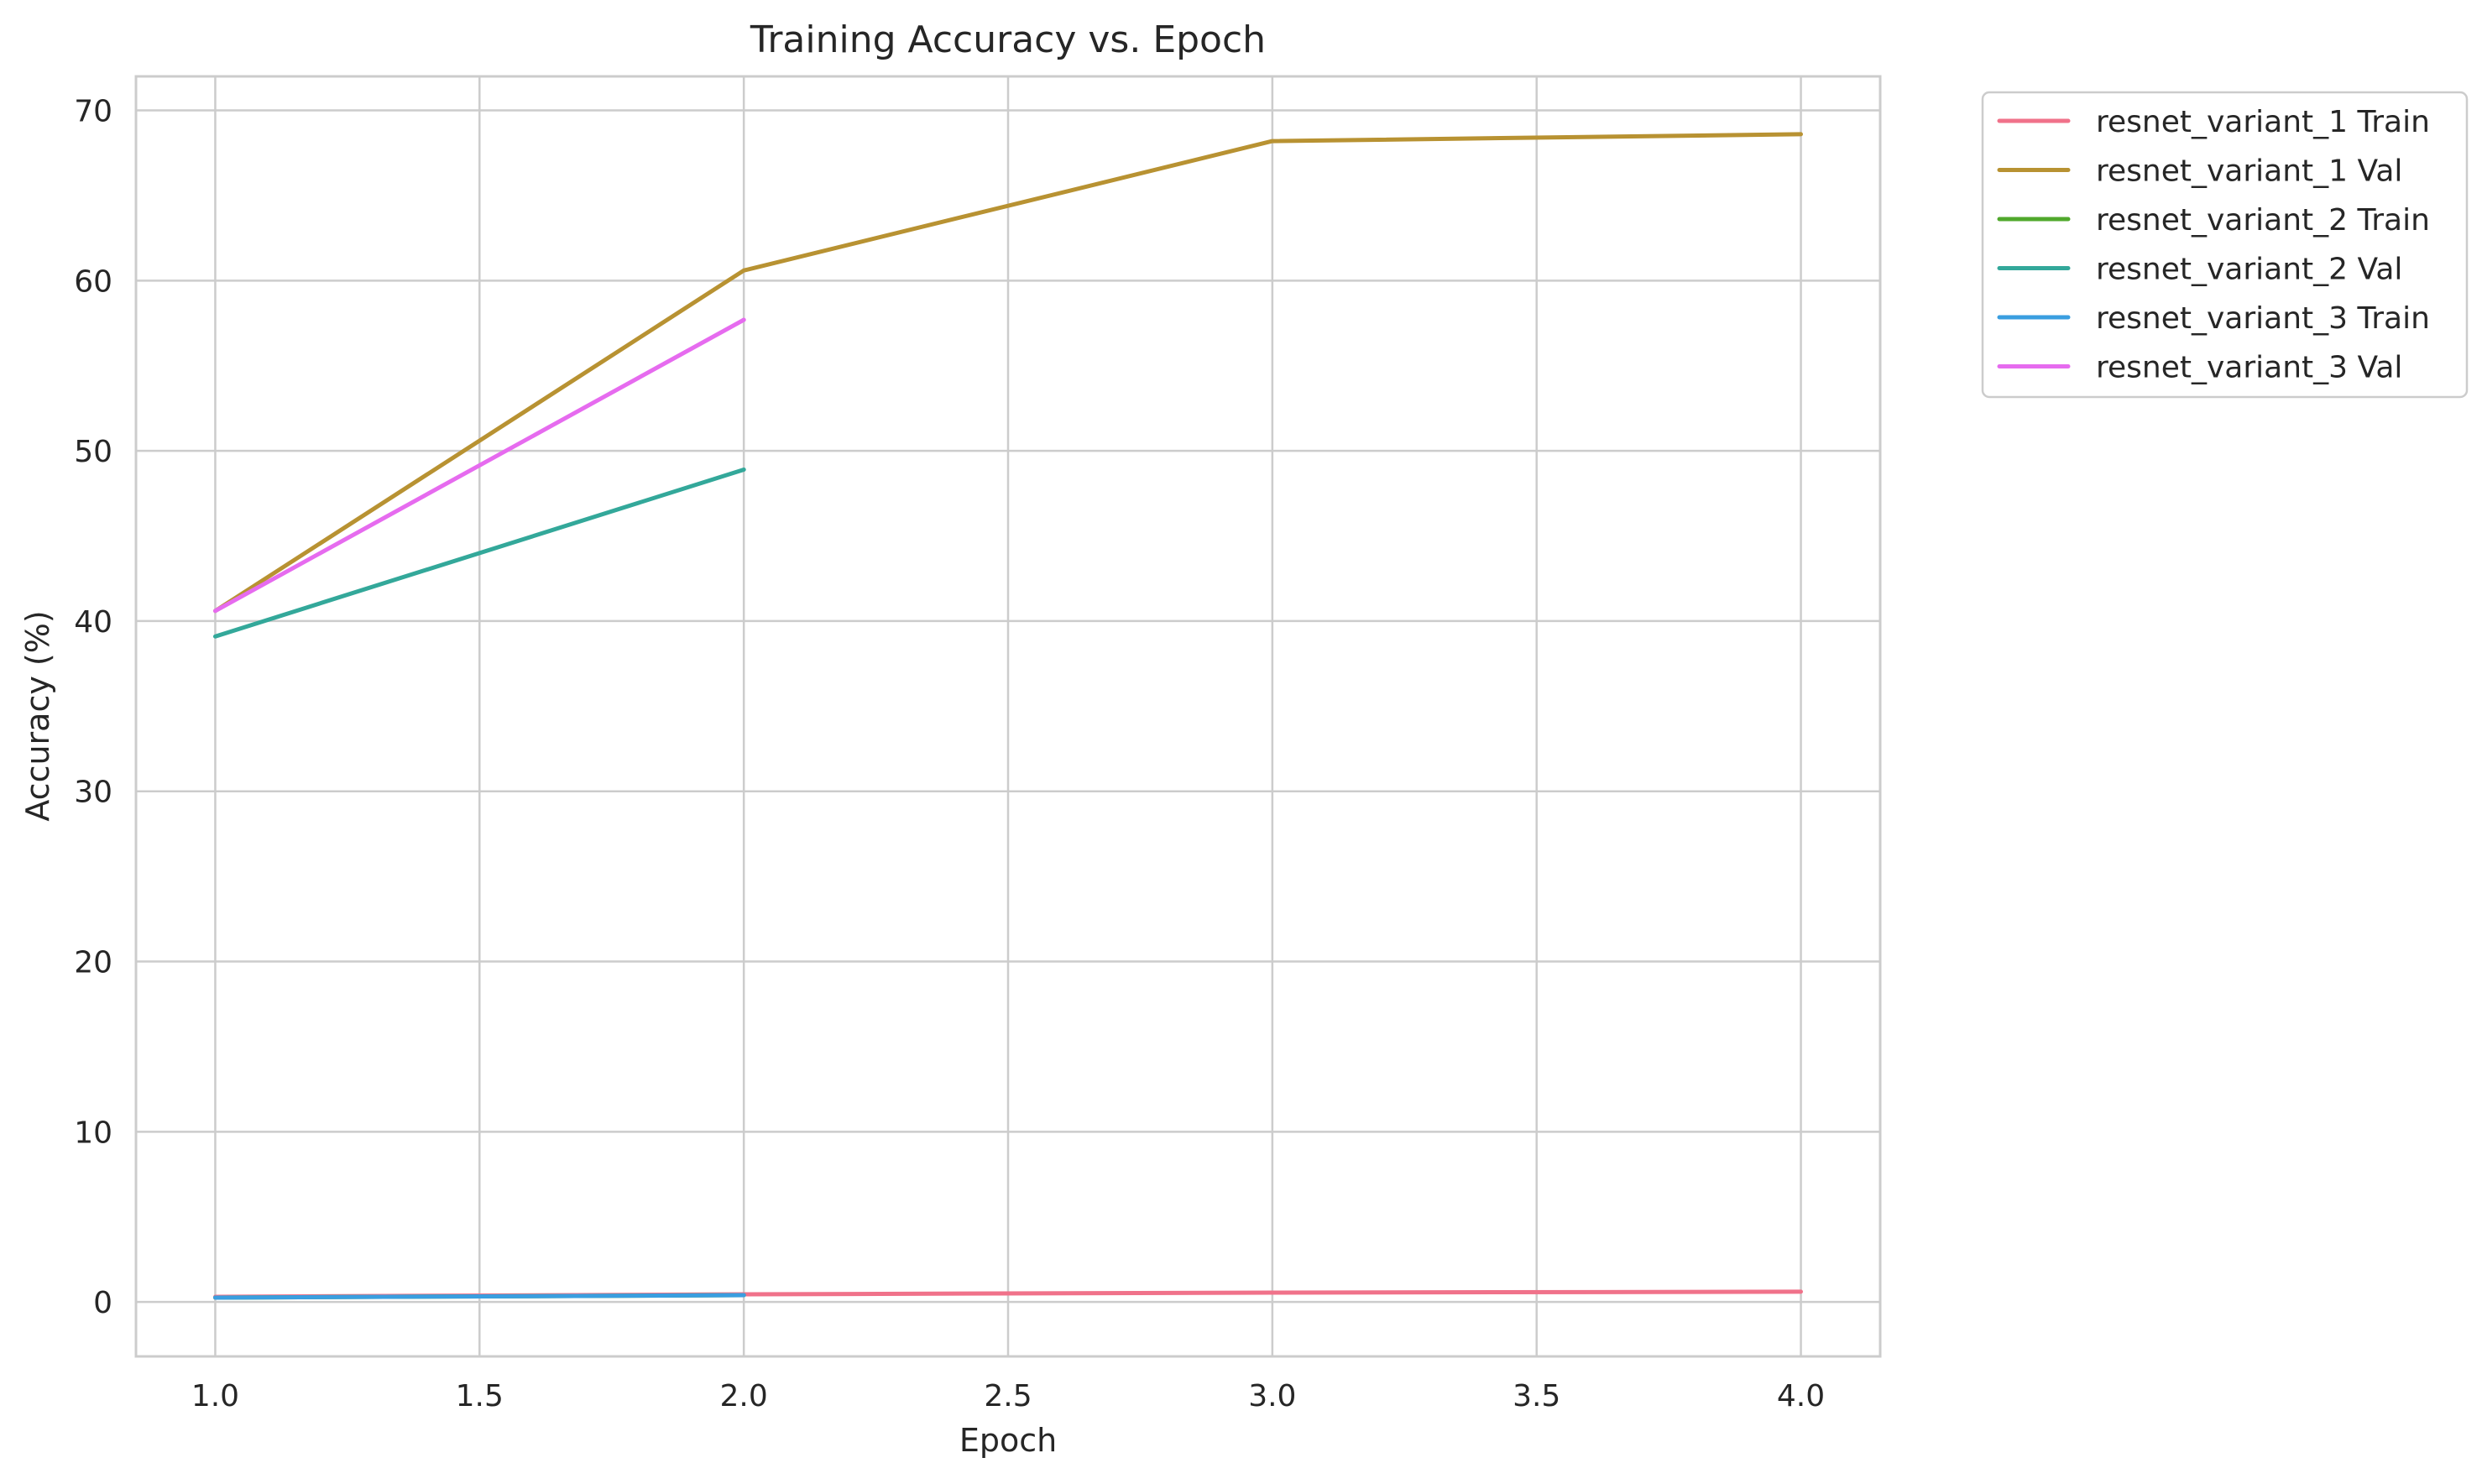 This screenshot has height=1484, width=2482. I want to click on x-tick-label: 4.0, so click(1801, 1396).